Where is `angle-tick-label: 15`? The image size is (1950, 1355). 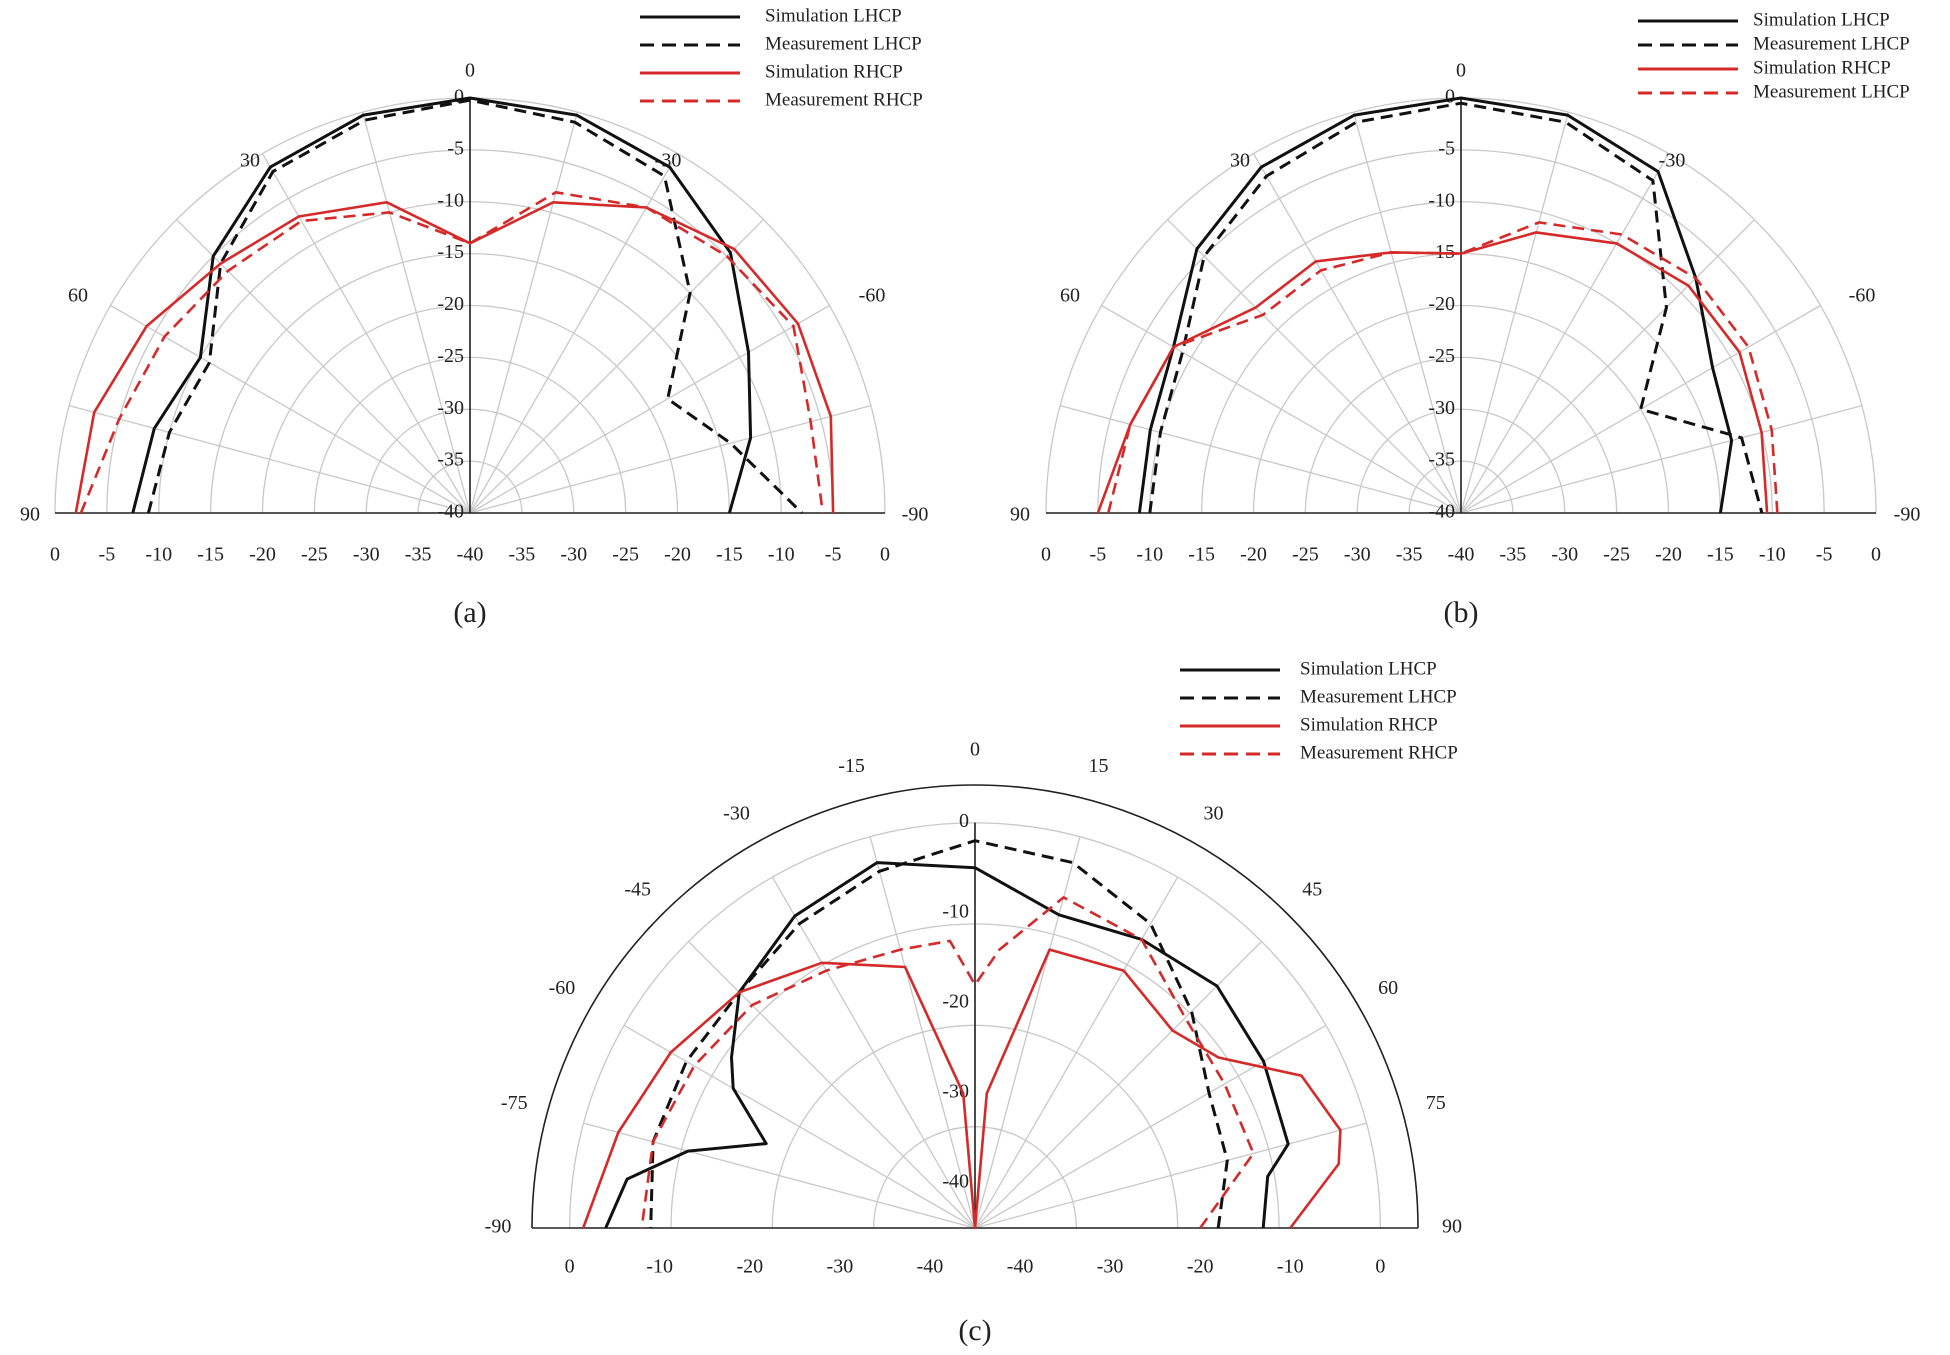
angle-tick-label: 15 is located at coordinates (1098, 766).